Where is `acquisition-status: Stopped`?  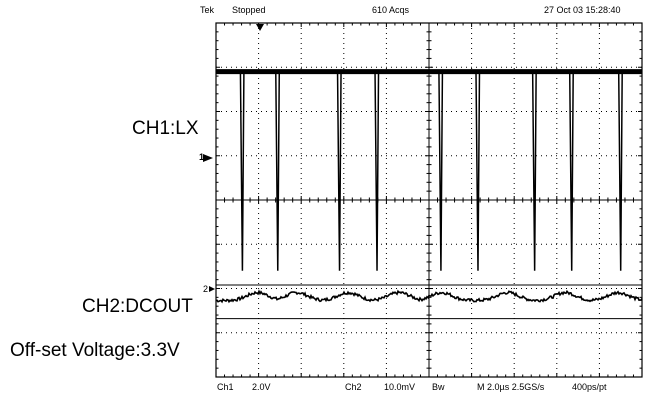
acquisition-status: Stopped is located at coordinates (249, 10).